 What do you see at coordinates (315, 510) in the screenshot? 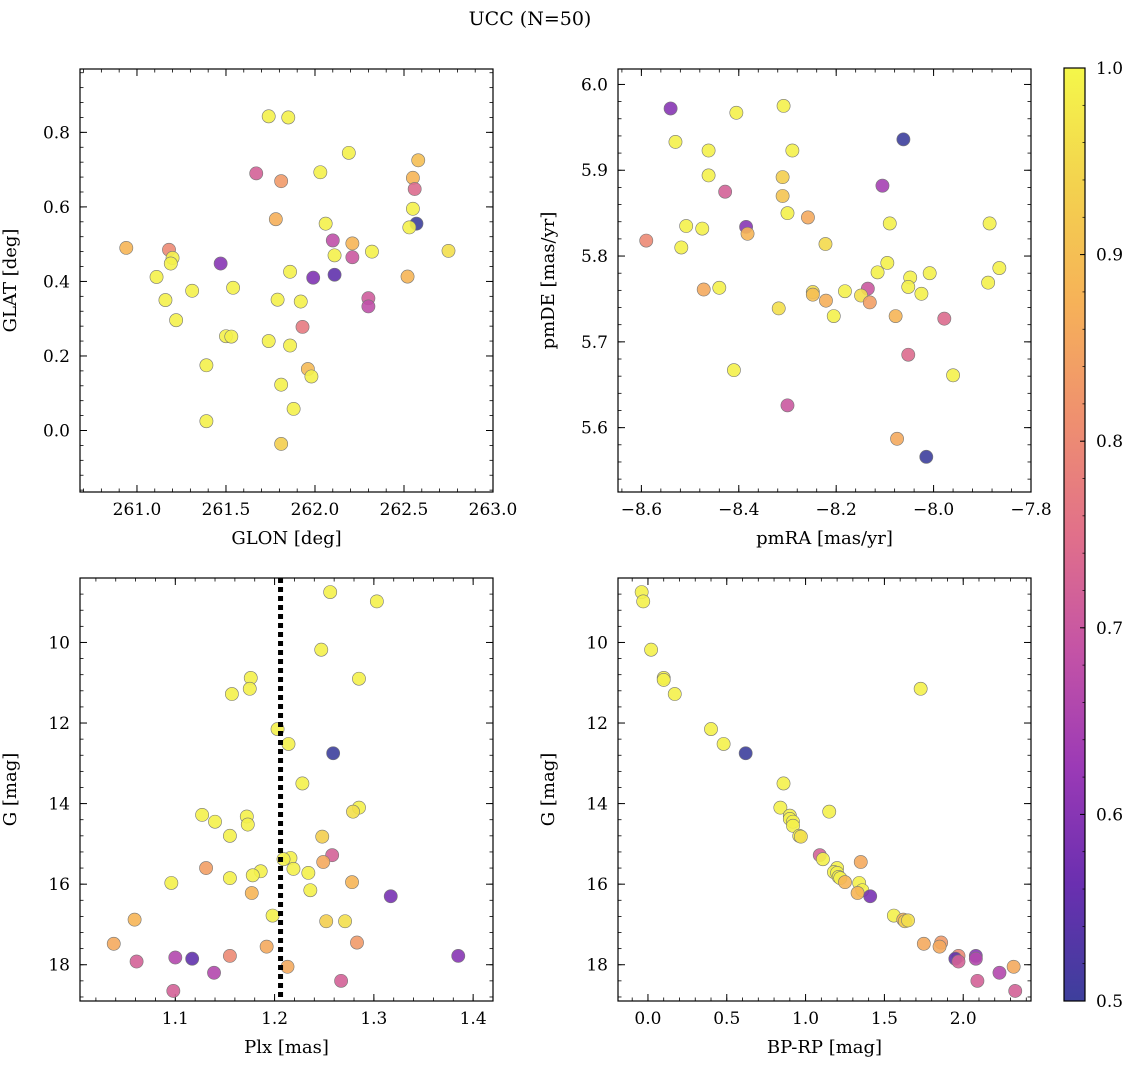
I see `x-tick-label: 262.0` at bounding box center [315, 510].